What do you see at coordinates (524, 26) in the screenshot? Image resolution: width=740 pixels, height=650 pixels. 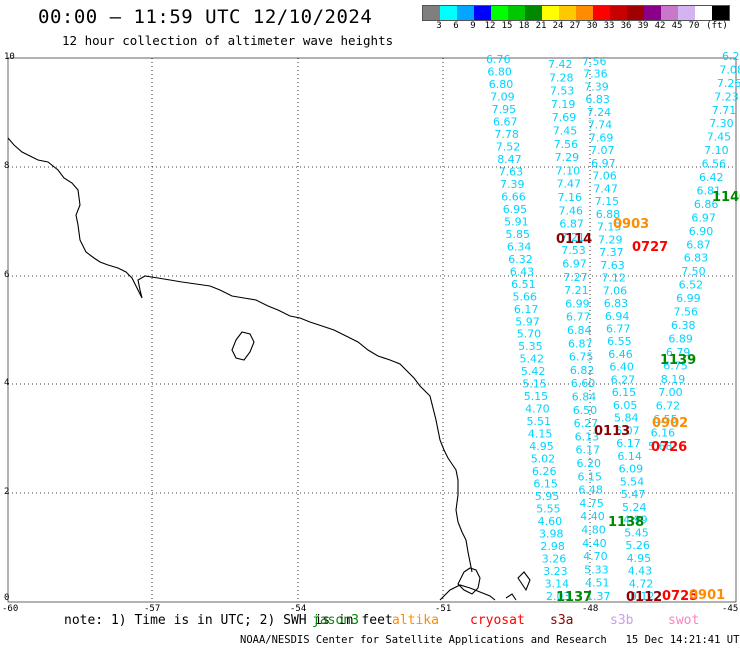 I see `legend-label: 18` at bounding box center [524, 26].